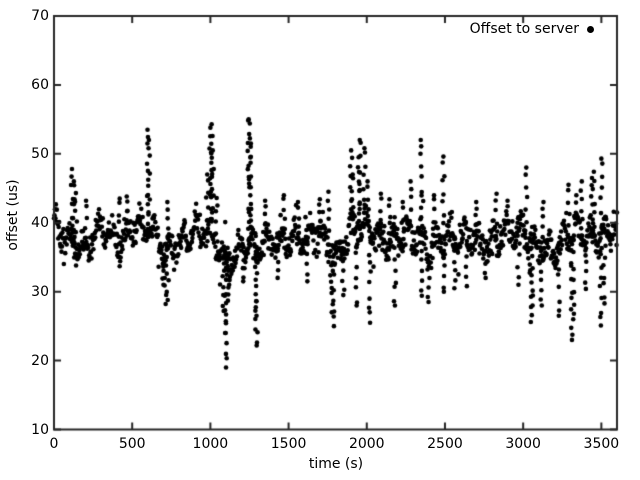  What do you see at coordinates (40, 84) in the screenshot?
I see `y-tick-label: 60` at bounding box center [40, 84].